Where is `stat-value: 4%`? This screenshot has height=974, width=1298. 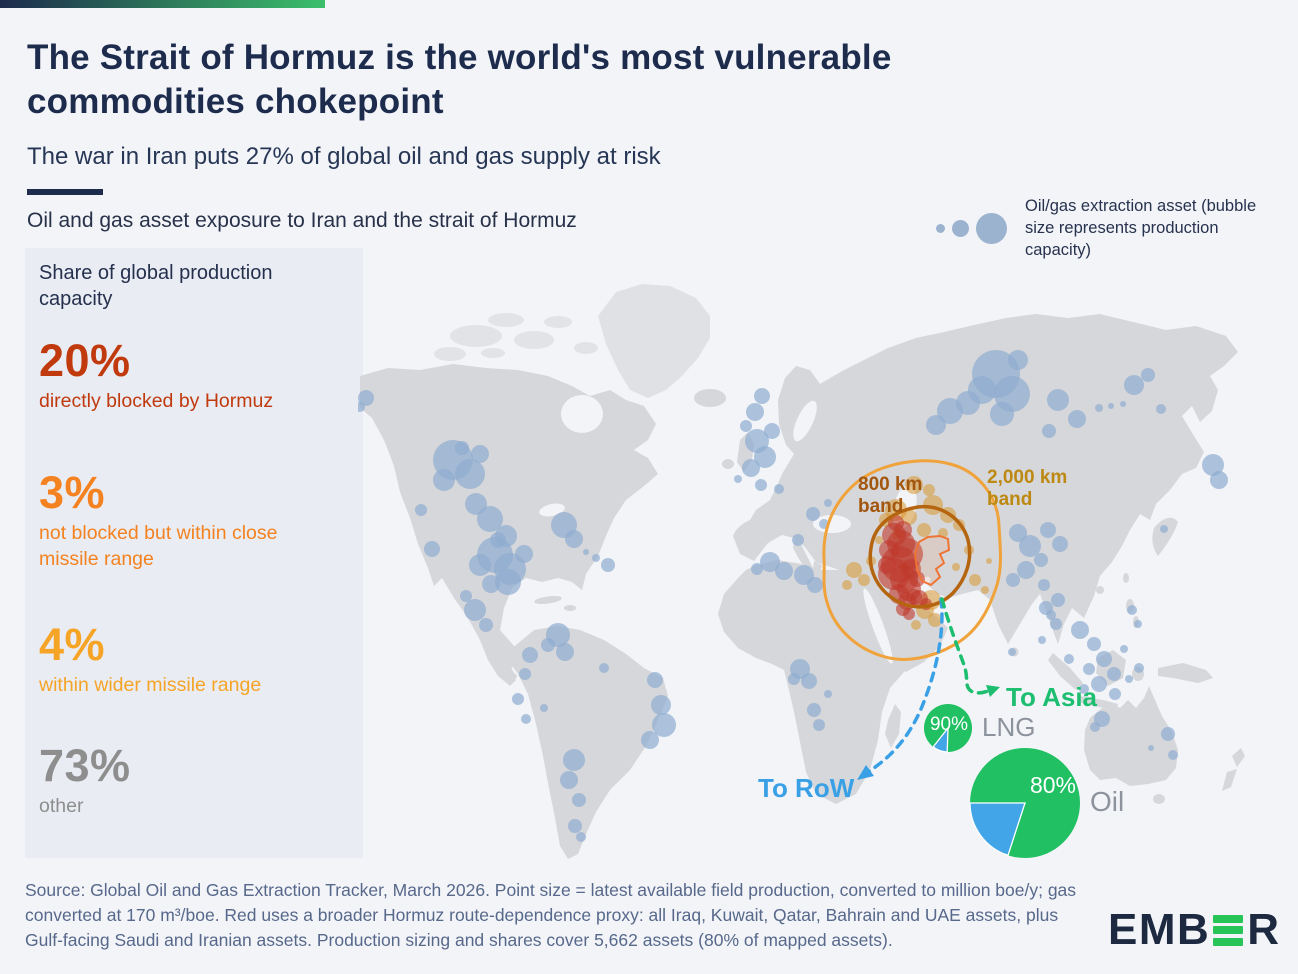 stat-value: 4% is located at coordinates (72, 644).